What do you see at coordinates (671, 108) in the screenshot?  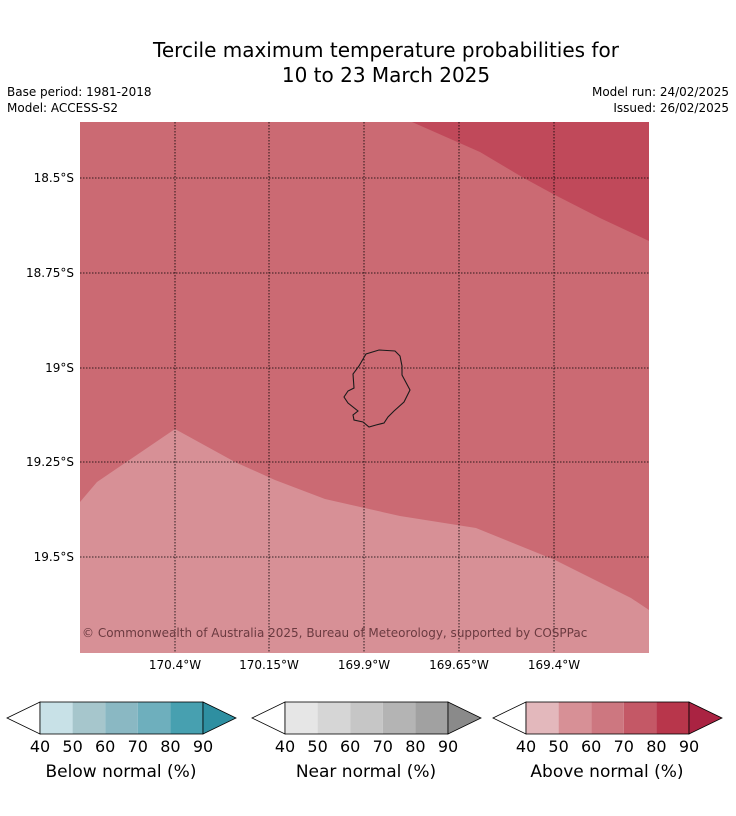 I see `issued-text: Issued: 26/02/2025` at bounding box center [671, 108].